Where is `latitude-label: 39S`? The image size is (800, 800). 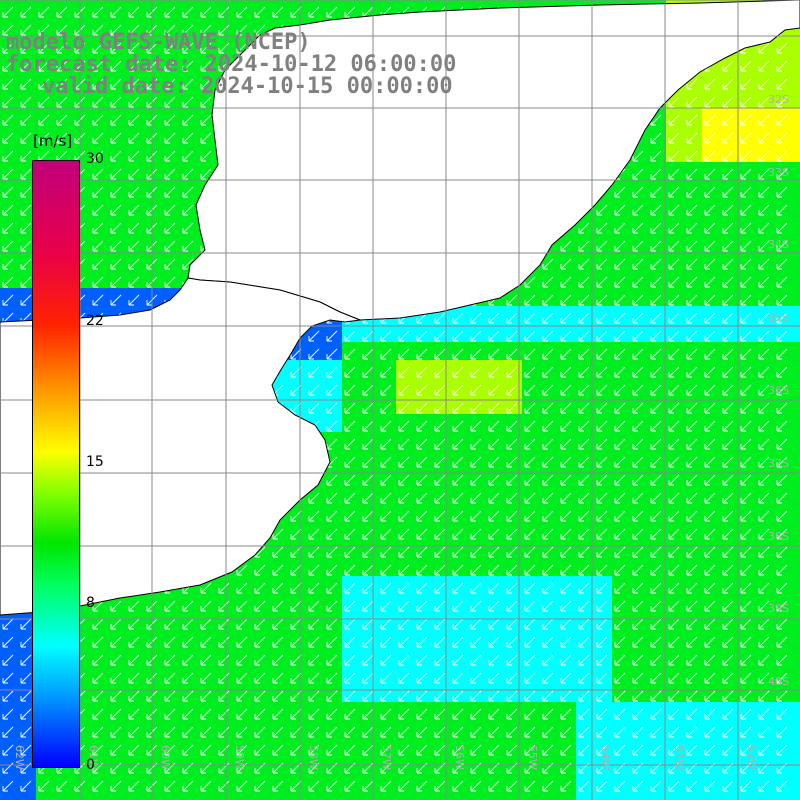 latitude-label: 39S is located at coordinates (778, 608).